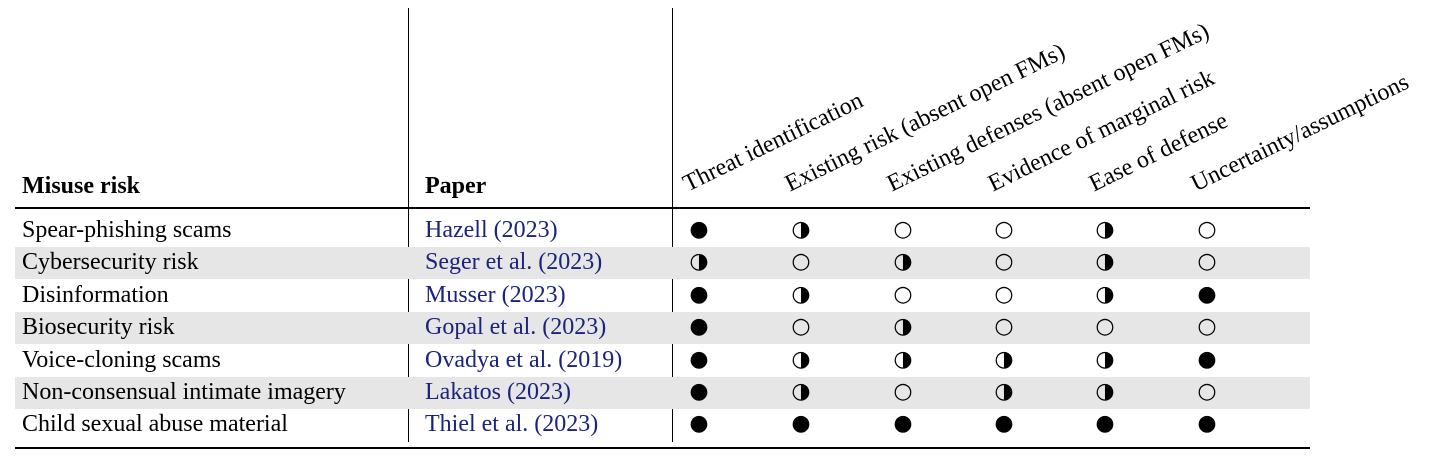 This screenshot has width=1456, height=461. I want to click on column-header: Misuse risk, so click(81, 186).